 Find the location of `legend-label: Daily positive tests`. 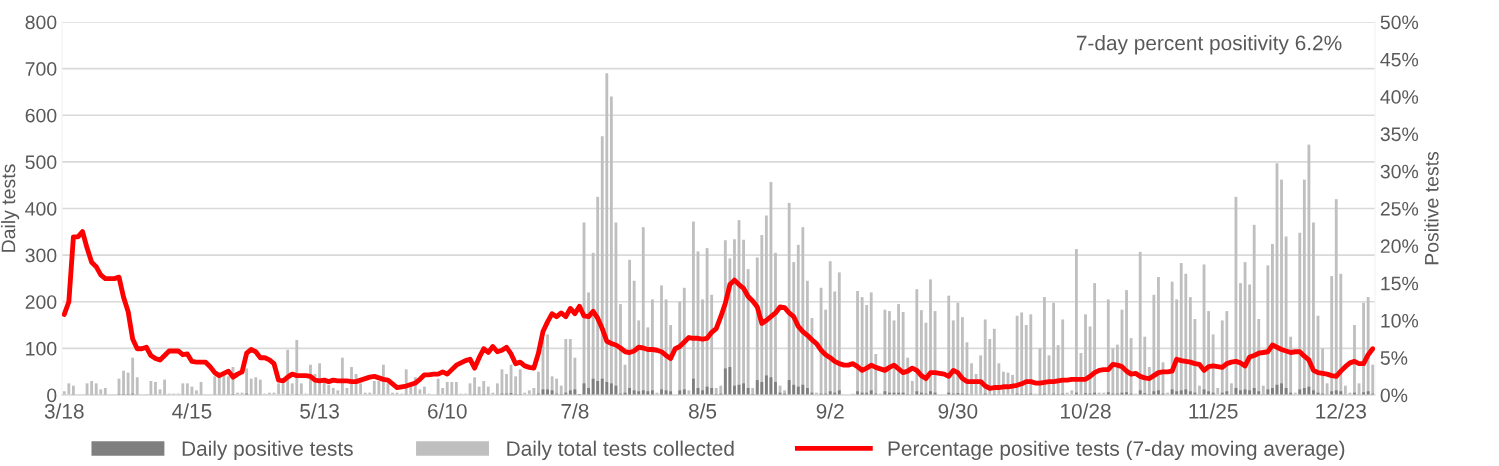

legend-label: Daily positive tests is located at coordinates (267, 450).